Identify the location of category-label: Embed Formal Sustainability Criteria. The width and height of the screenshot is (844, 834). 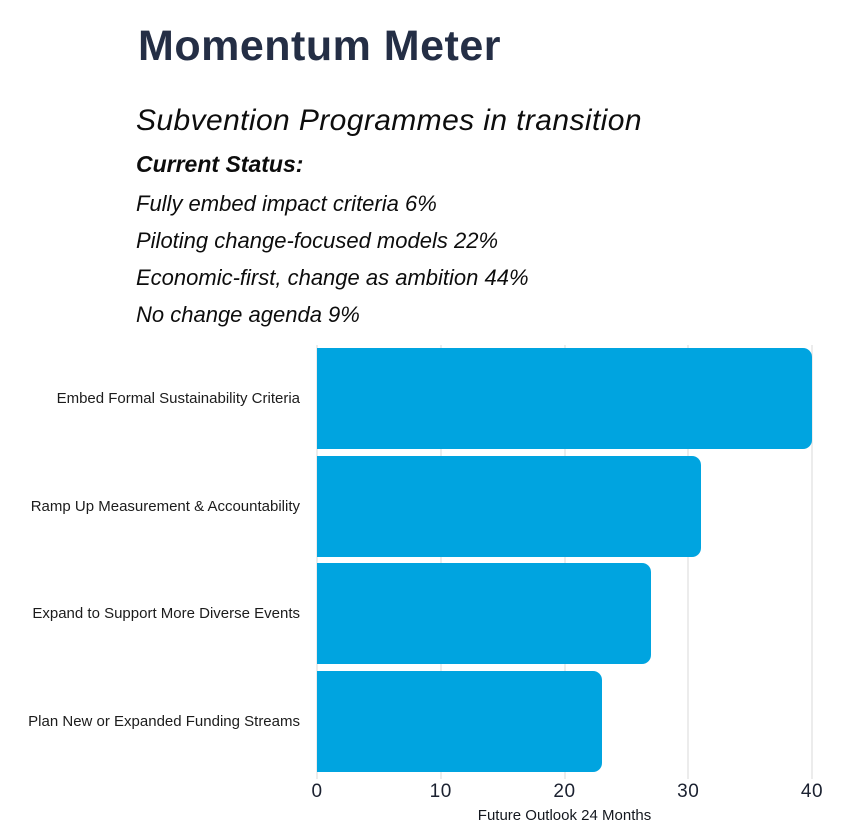
(178, 399).